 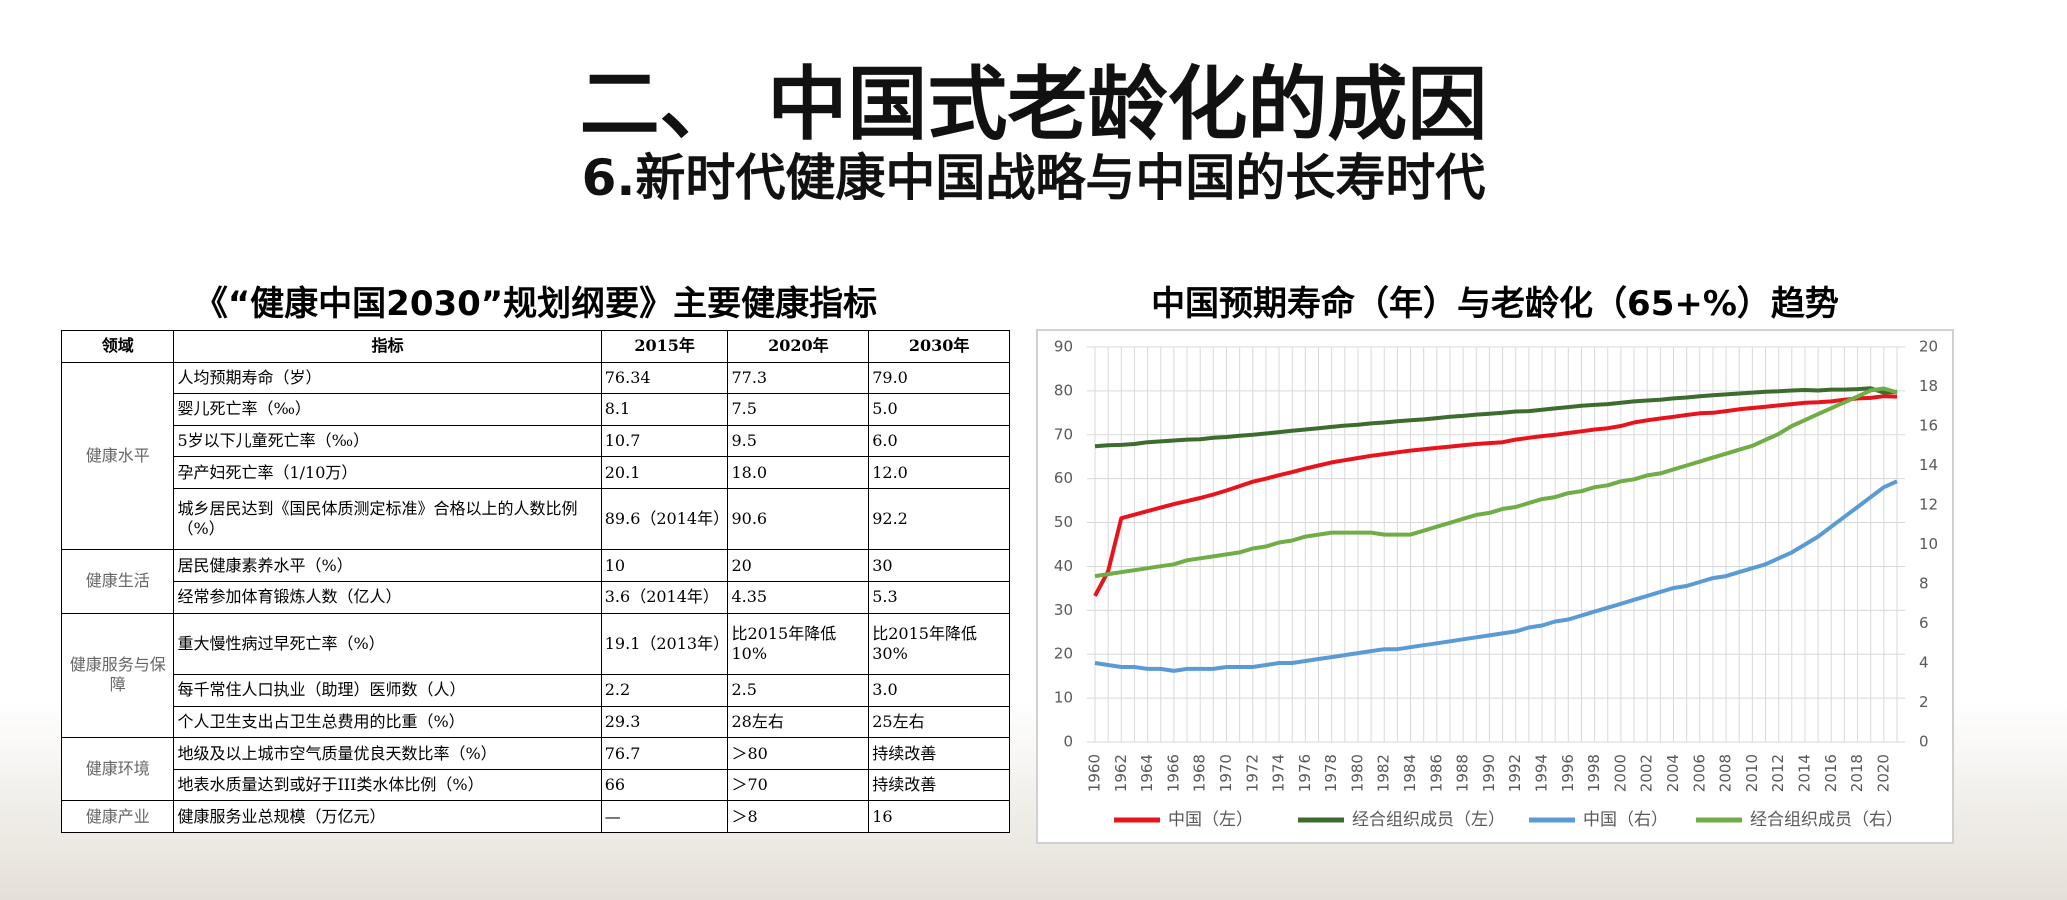 I want to click on header-row: 领域 指标 2015年 2020年 2030年, so click(x=535, y=346).